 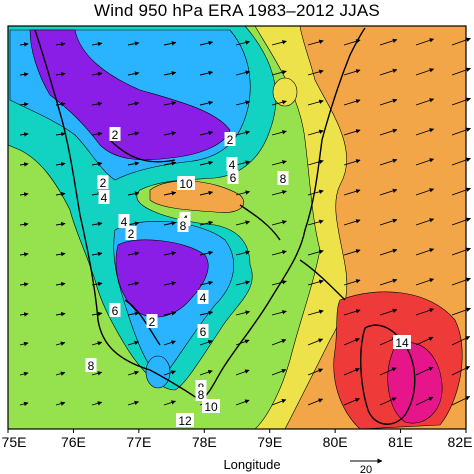 I want to click on x-tick-label: 79E, so click(x=269, y=442).